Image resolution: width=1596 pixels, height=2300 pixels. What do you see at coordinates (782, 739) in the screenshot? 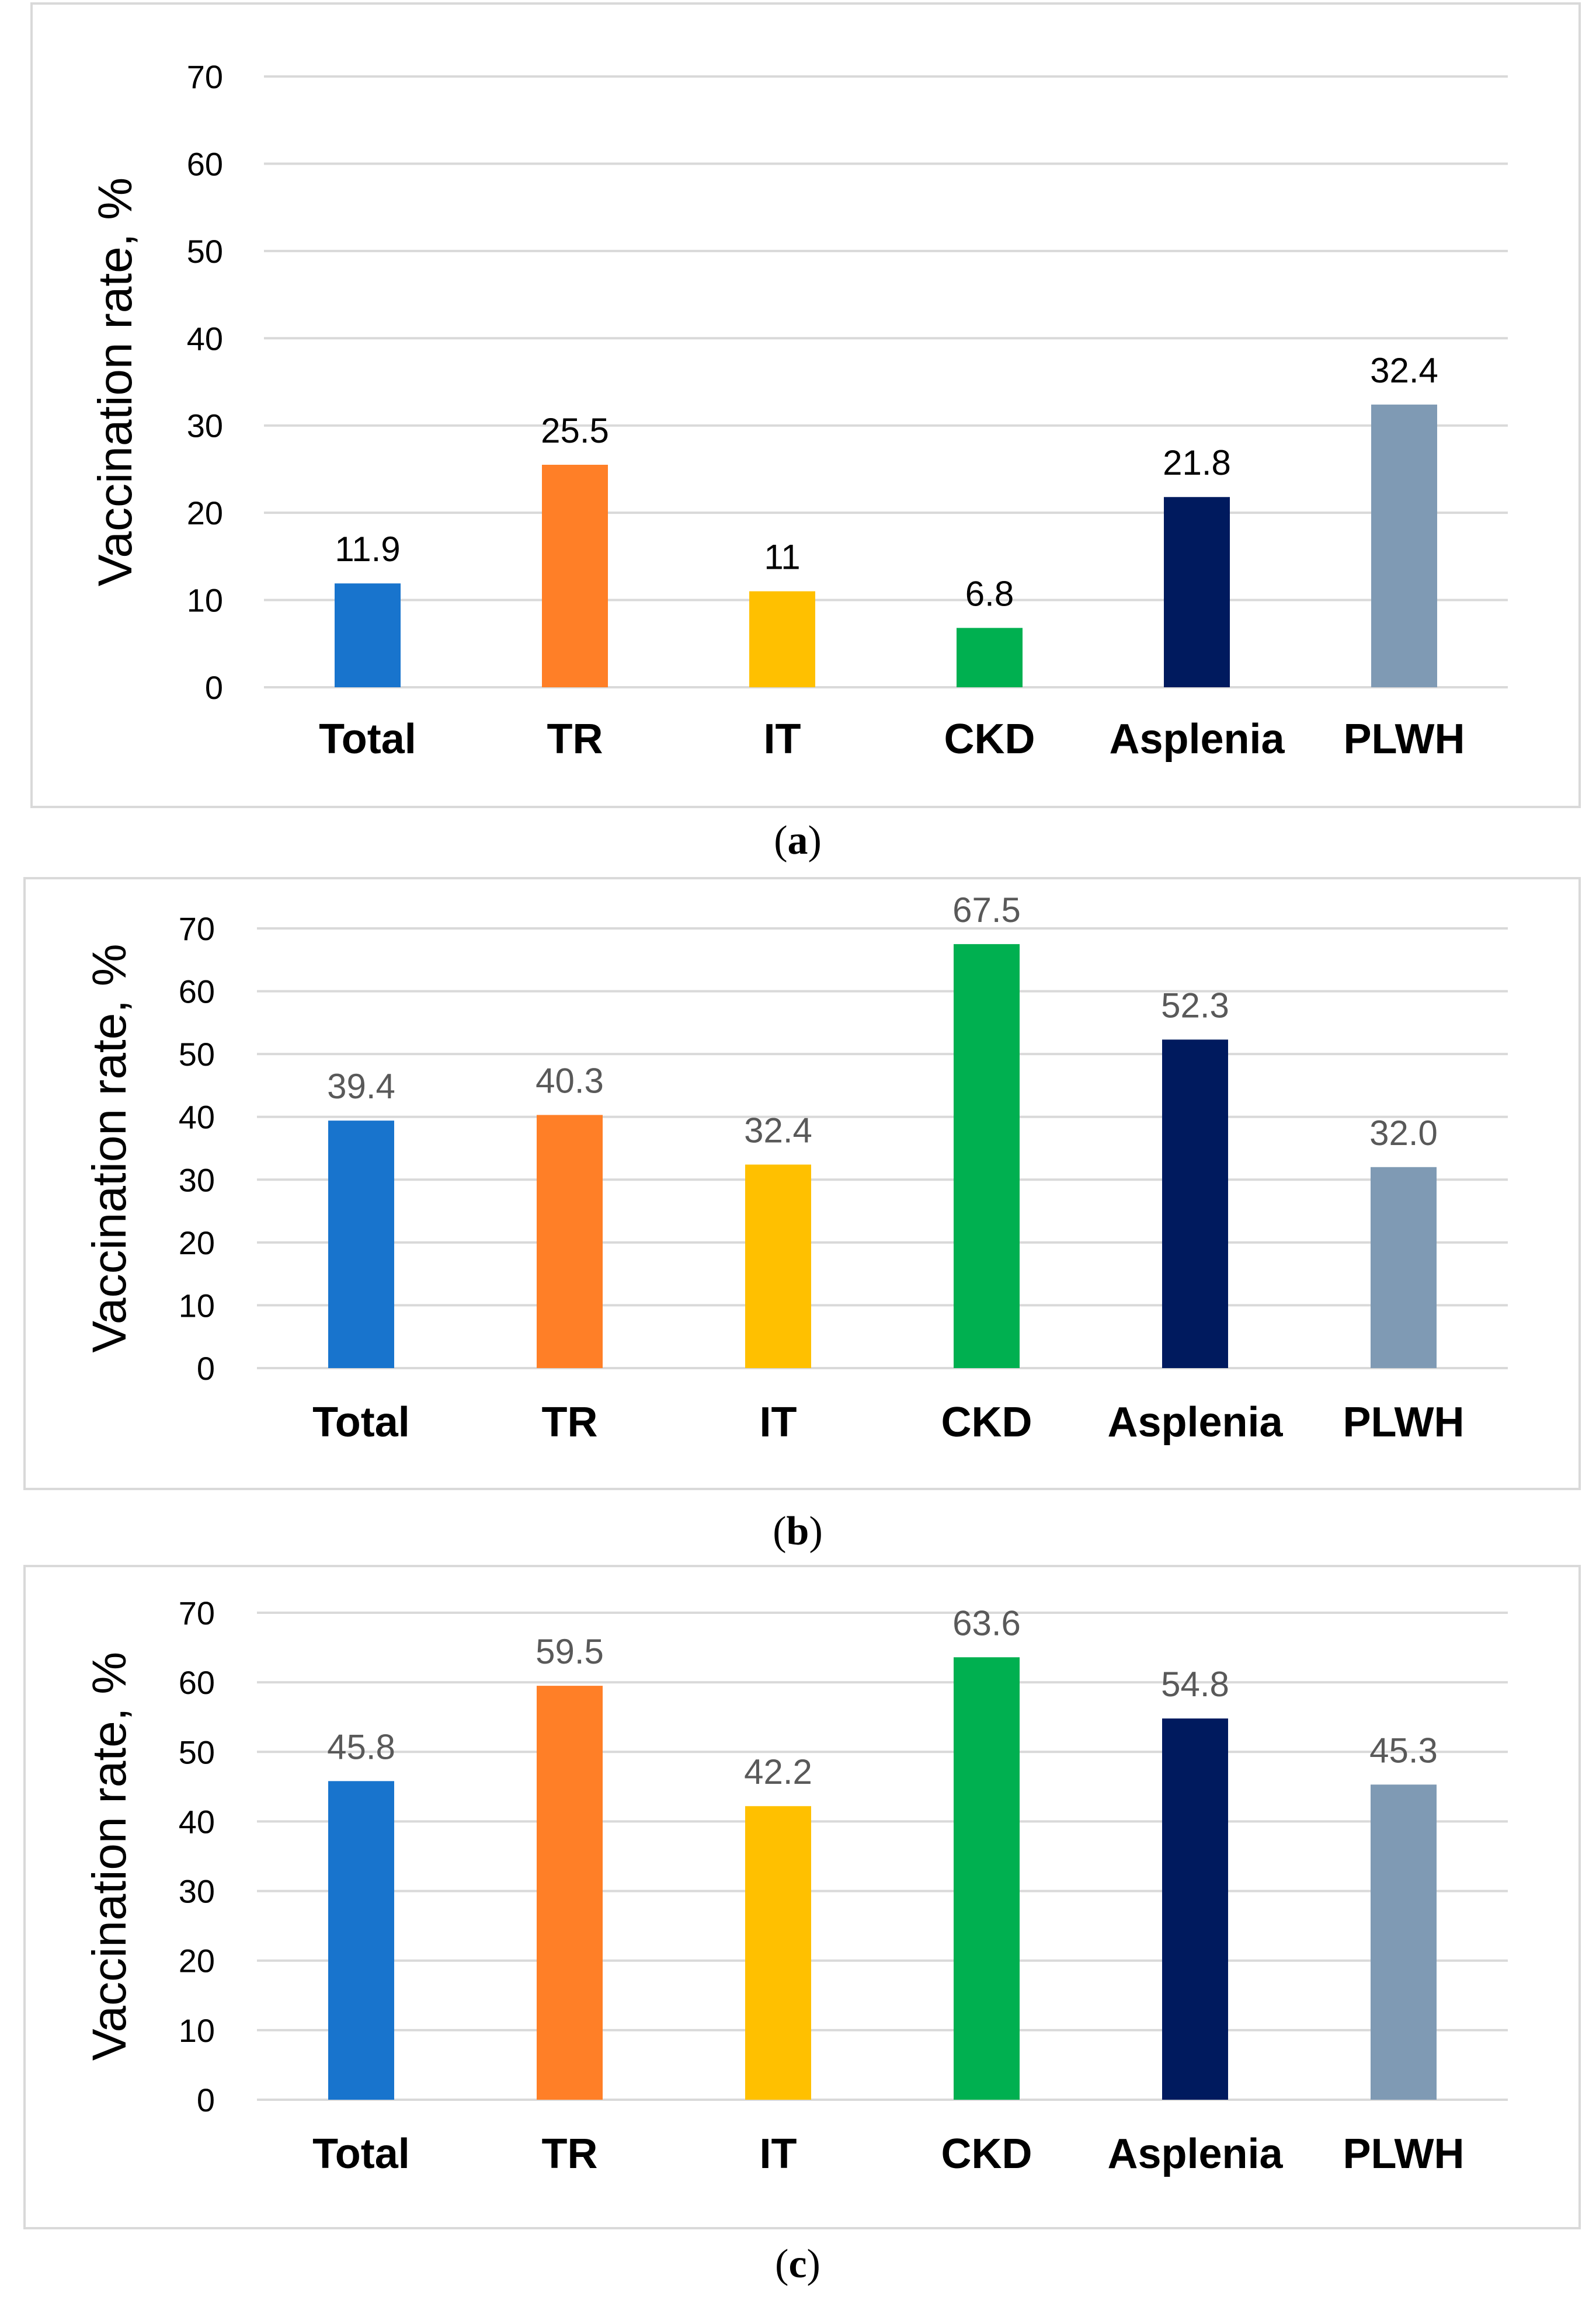
I see `category-label-a-it: IT` at bounding box center [782, 739].